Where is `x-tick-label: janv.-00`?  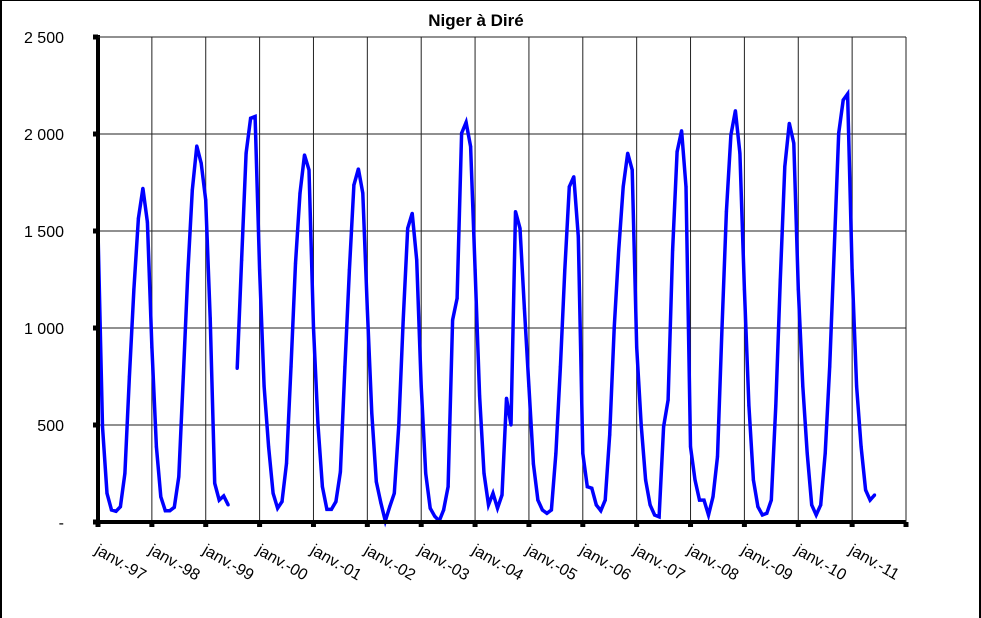 x-tick-label: janv.-00 is located at coordinates (282, 562).